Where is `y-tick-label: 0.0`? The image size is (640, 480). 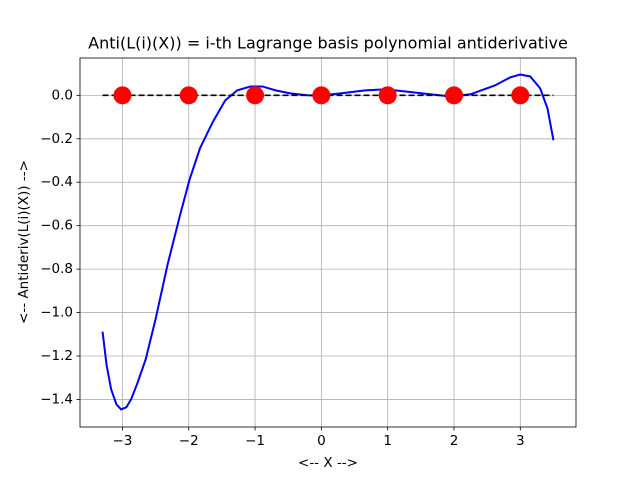 y-tick-label: 0.0 is located at coordinates (62, 95).